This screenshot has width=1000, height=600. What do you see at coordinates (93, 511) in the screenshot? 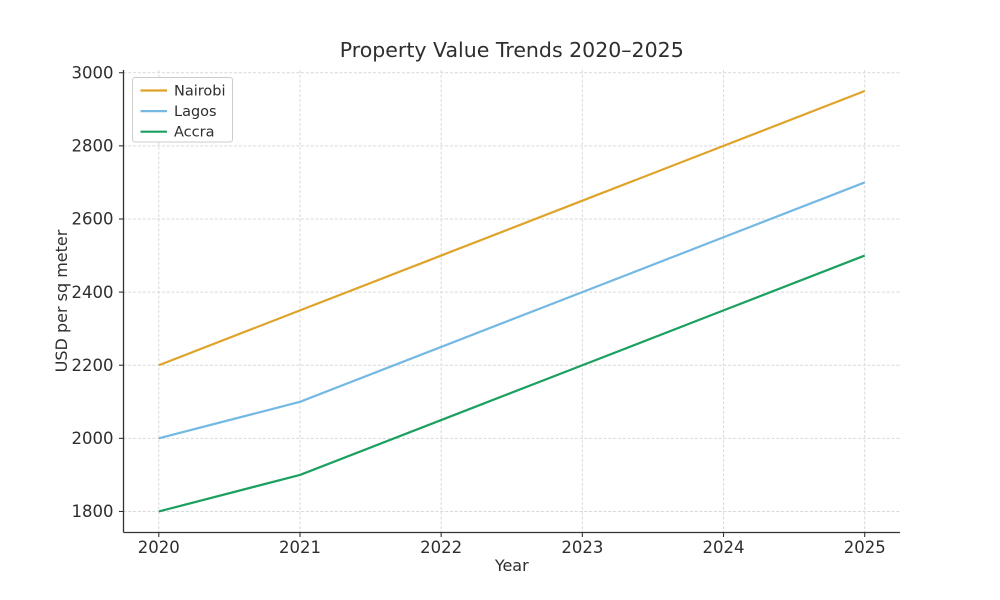
I see `y-tick-label-1800: 1800` at bounding box center [93, 511].